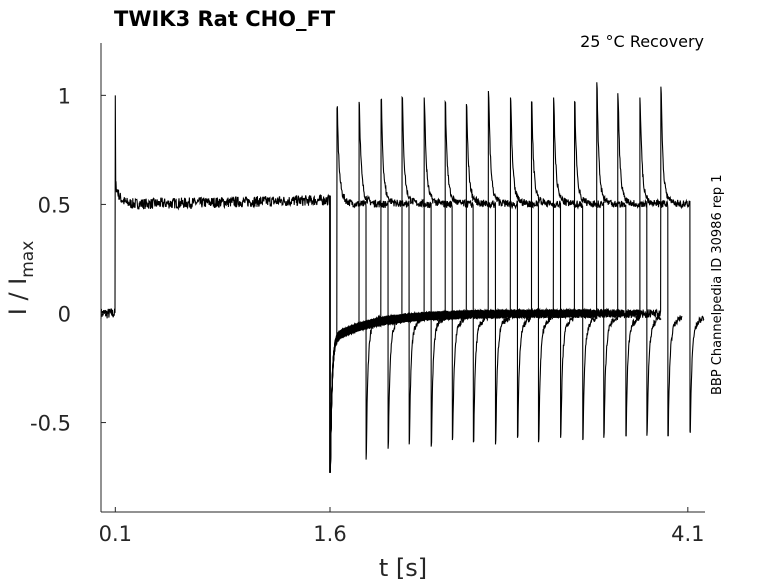 This screenshot has width=778, height=583. Describe the element at coordinates (402, 526) in the screenshot. I see `x-ticks: 0.1 1.6 4.1` at that location.